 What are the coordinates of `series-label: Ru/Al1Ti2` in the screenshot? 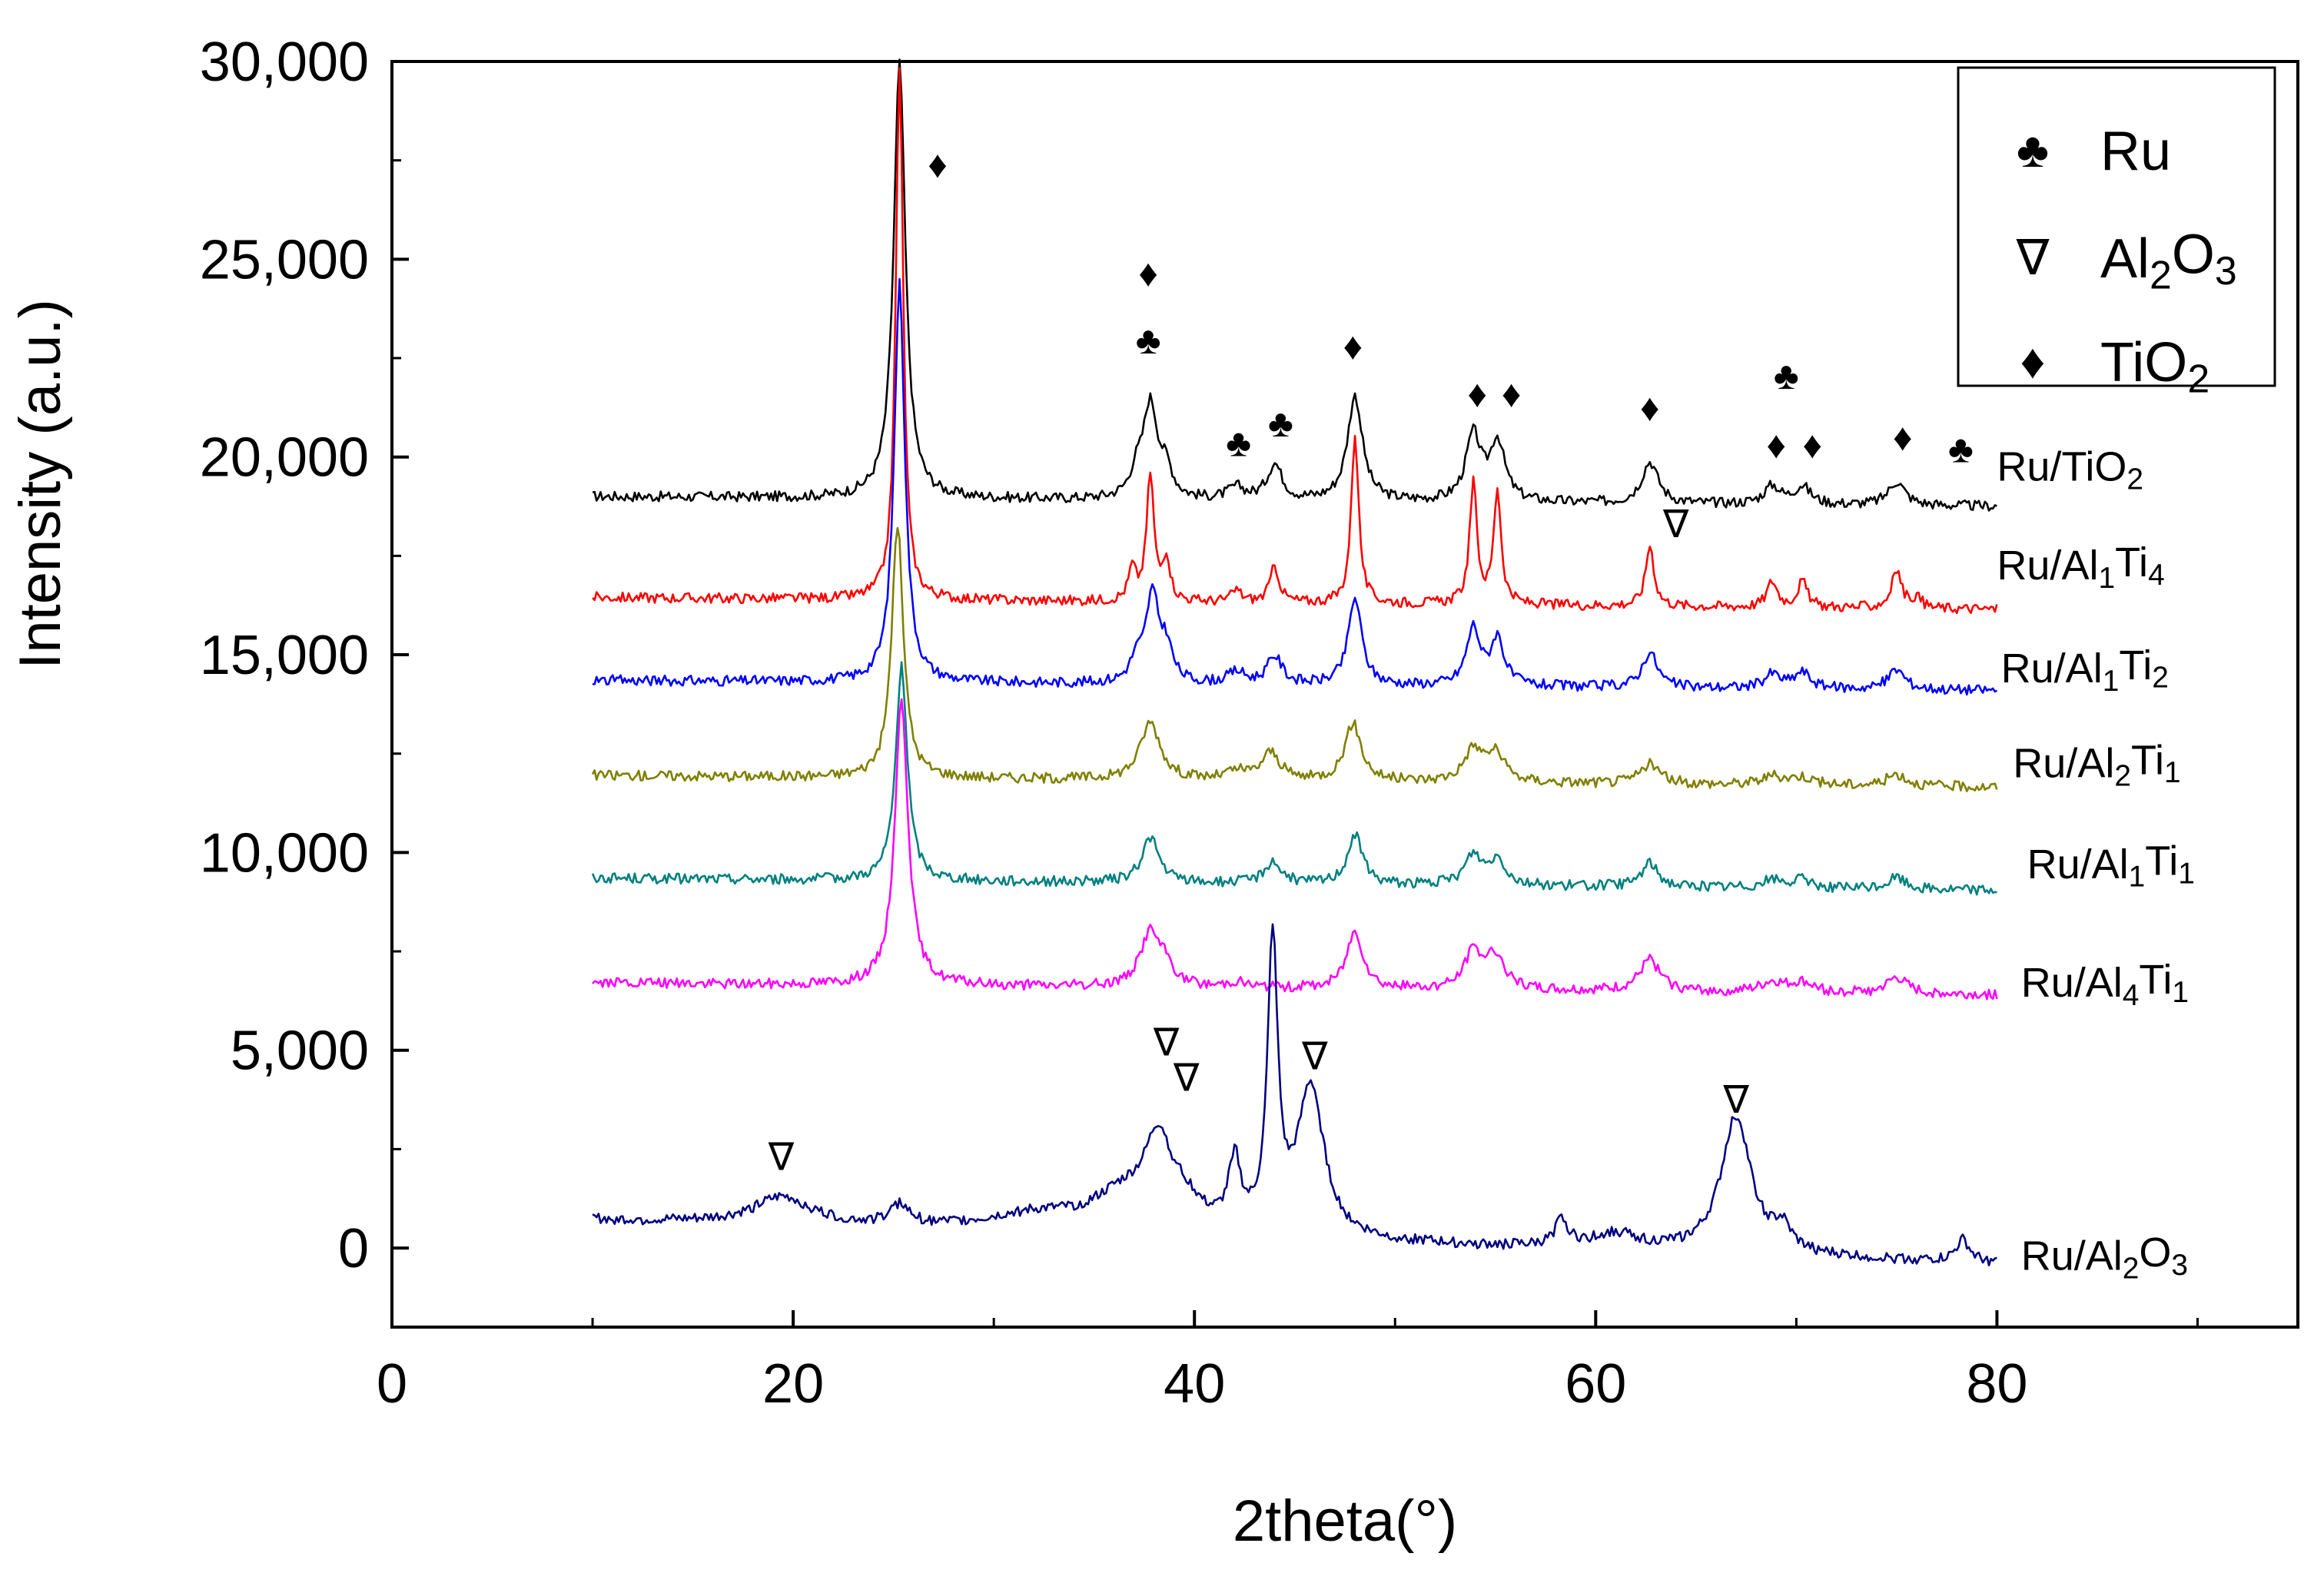 It's located at (2085, 670).